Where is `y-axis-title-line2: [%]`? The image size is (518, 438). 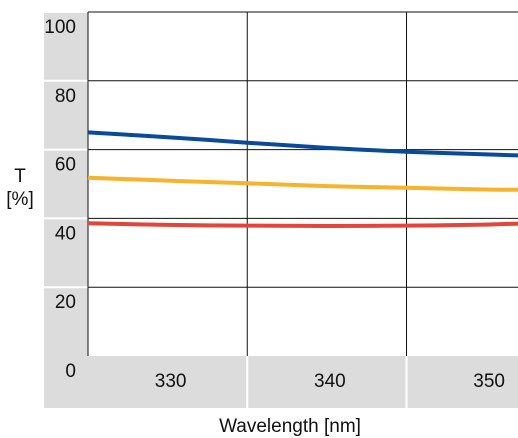
y-axis-title-line2: [%] is located at coordinates (19, 199).